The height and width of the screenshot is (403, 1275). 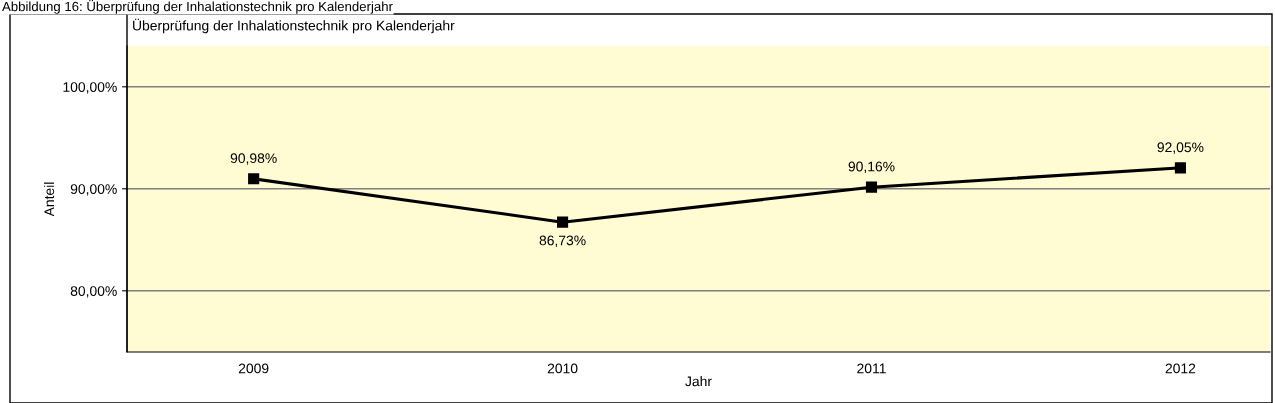 What do you see at coordinates (562, 241) in the screenshot?
I see `text: 86,73%` at bounding box center [562, 241].